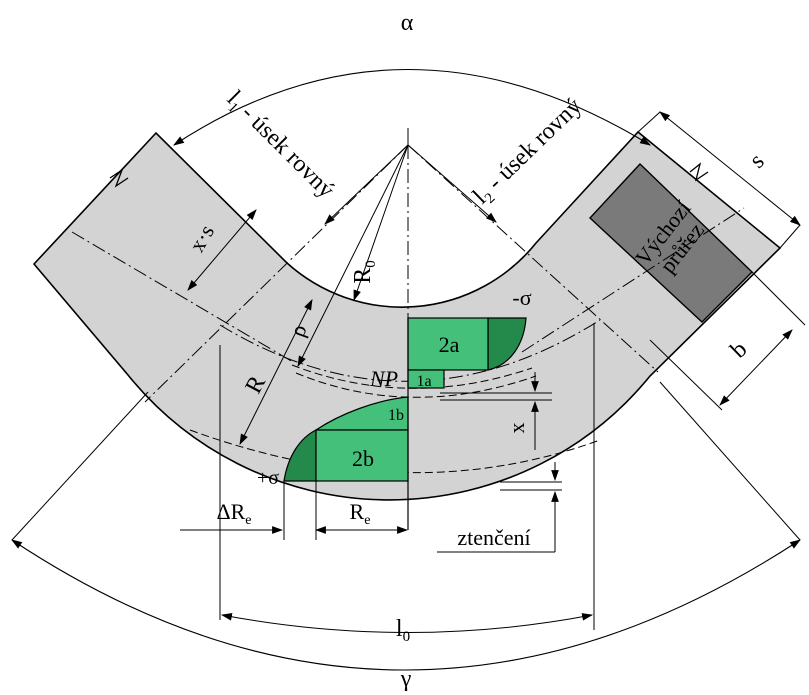 Image resolution: width=809 pixels, height=695 pixels. What do you see at coordinates (739, 349) in the screenshot?
I see `b-label: b` at bounding box center [739, 349].